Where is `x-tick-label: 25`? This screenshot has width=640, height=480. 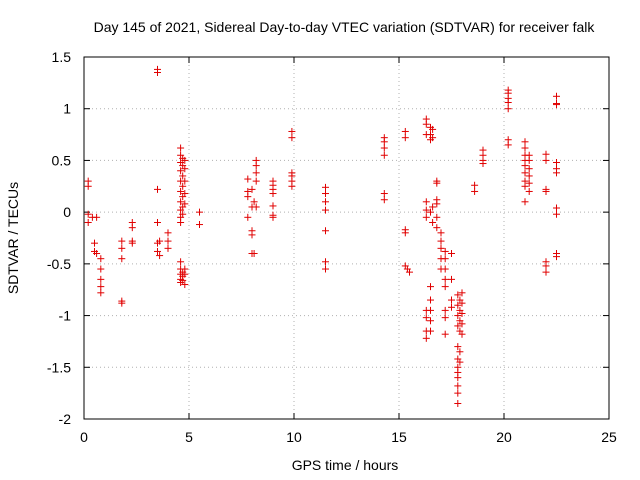
x-tick-label: 25 is located at coordinates (609, 437).